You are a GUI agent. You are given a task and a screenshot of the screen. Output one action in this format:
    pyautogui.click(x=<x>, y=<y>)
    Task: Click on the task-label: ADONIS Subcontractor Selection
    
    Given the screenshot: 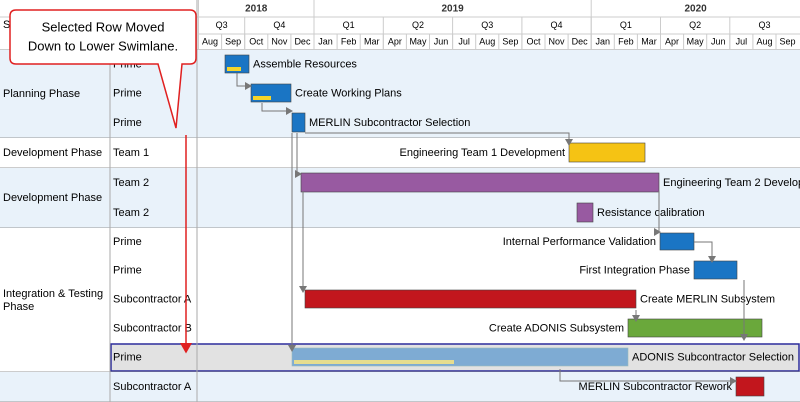 What is the action you would take?
    pyautogui.click(x=713, y=357)
    